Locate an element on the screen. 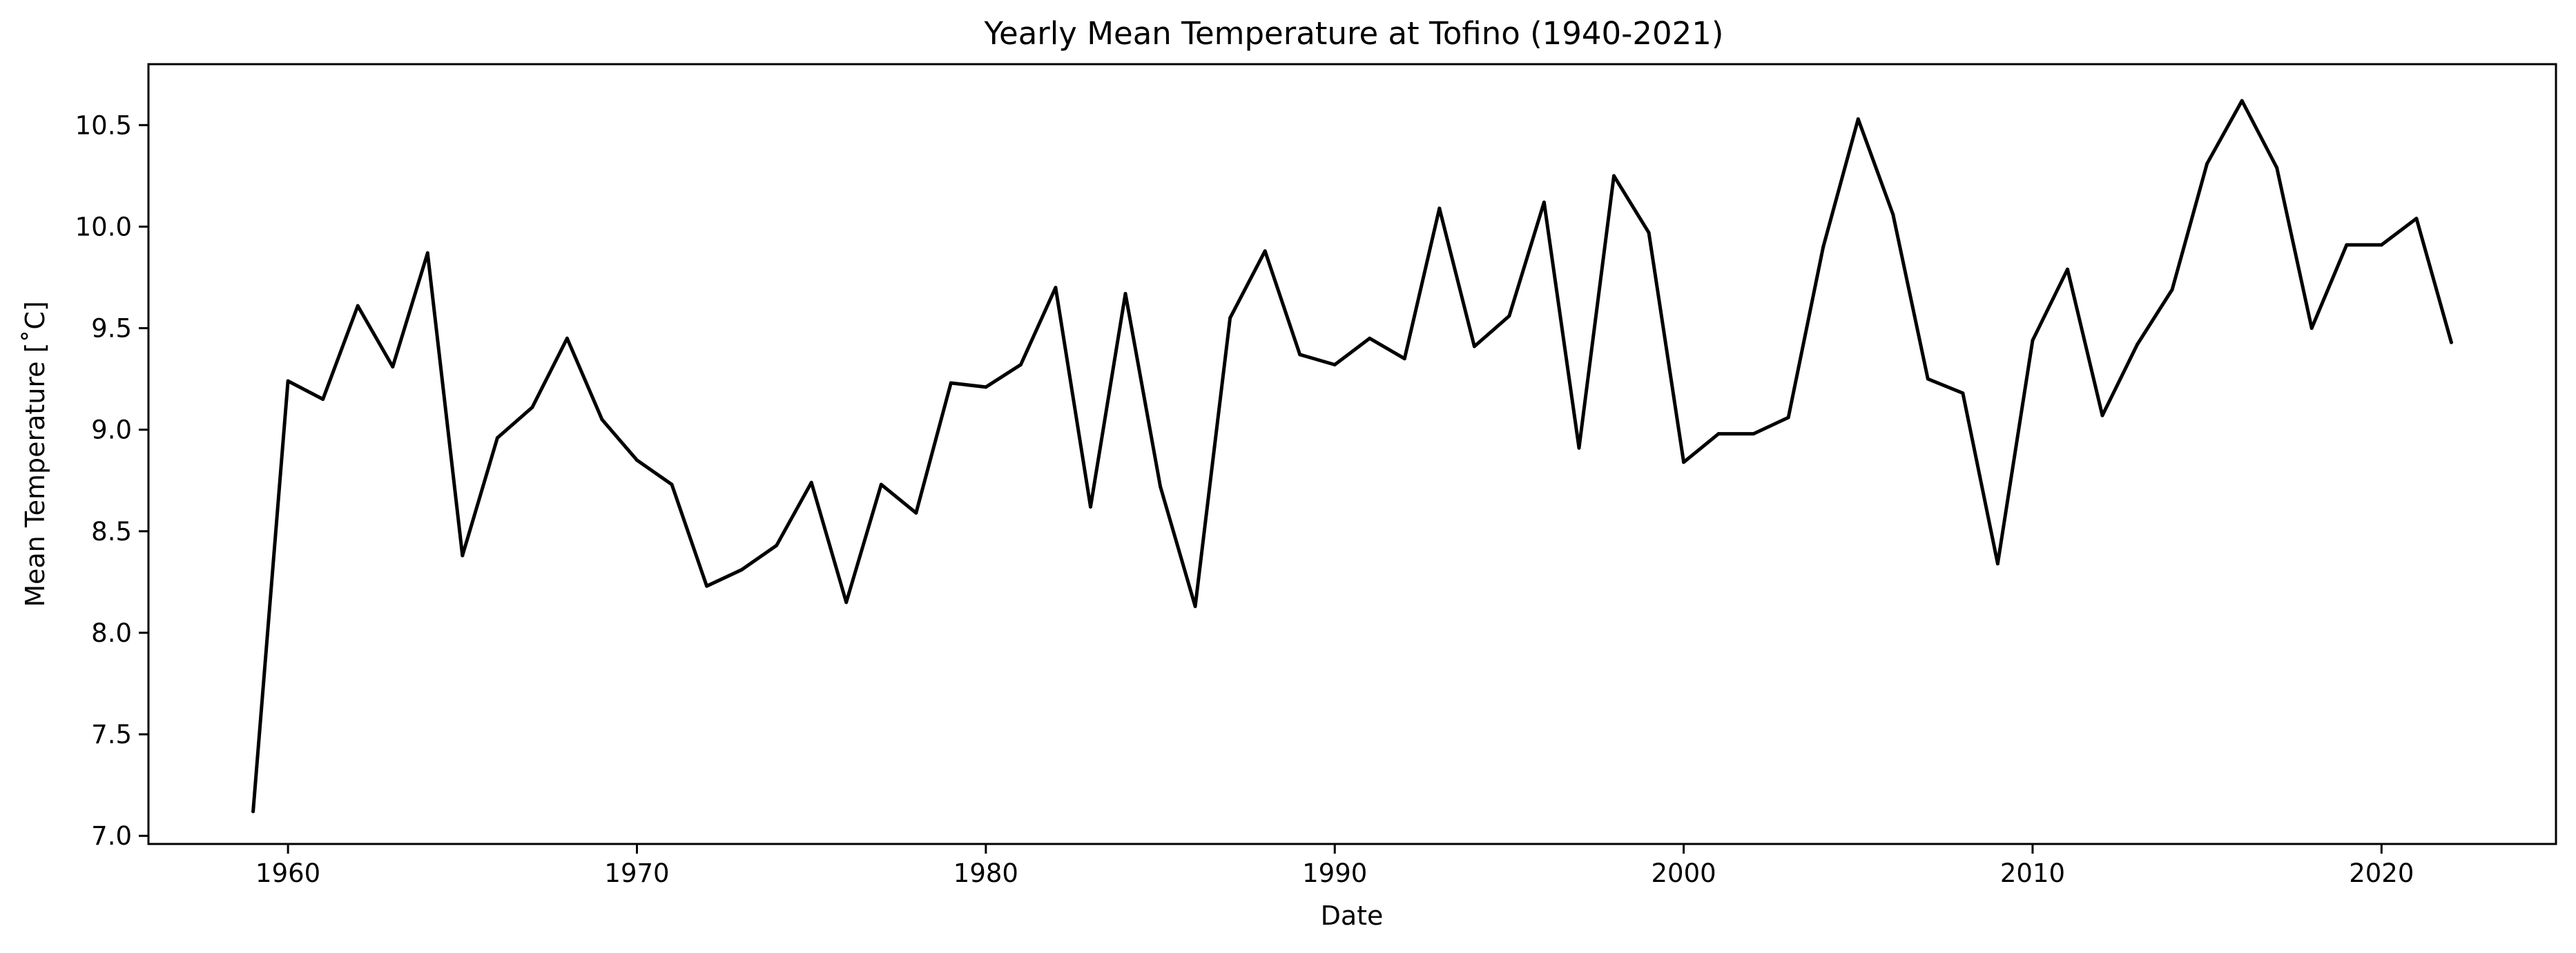  y-axis-ticks: 7.0 7.5 8.0 8.5 9.0 9.5 10.0 10.5 is located at coordinates (111, 480).